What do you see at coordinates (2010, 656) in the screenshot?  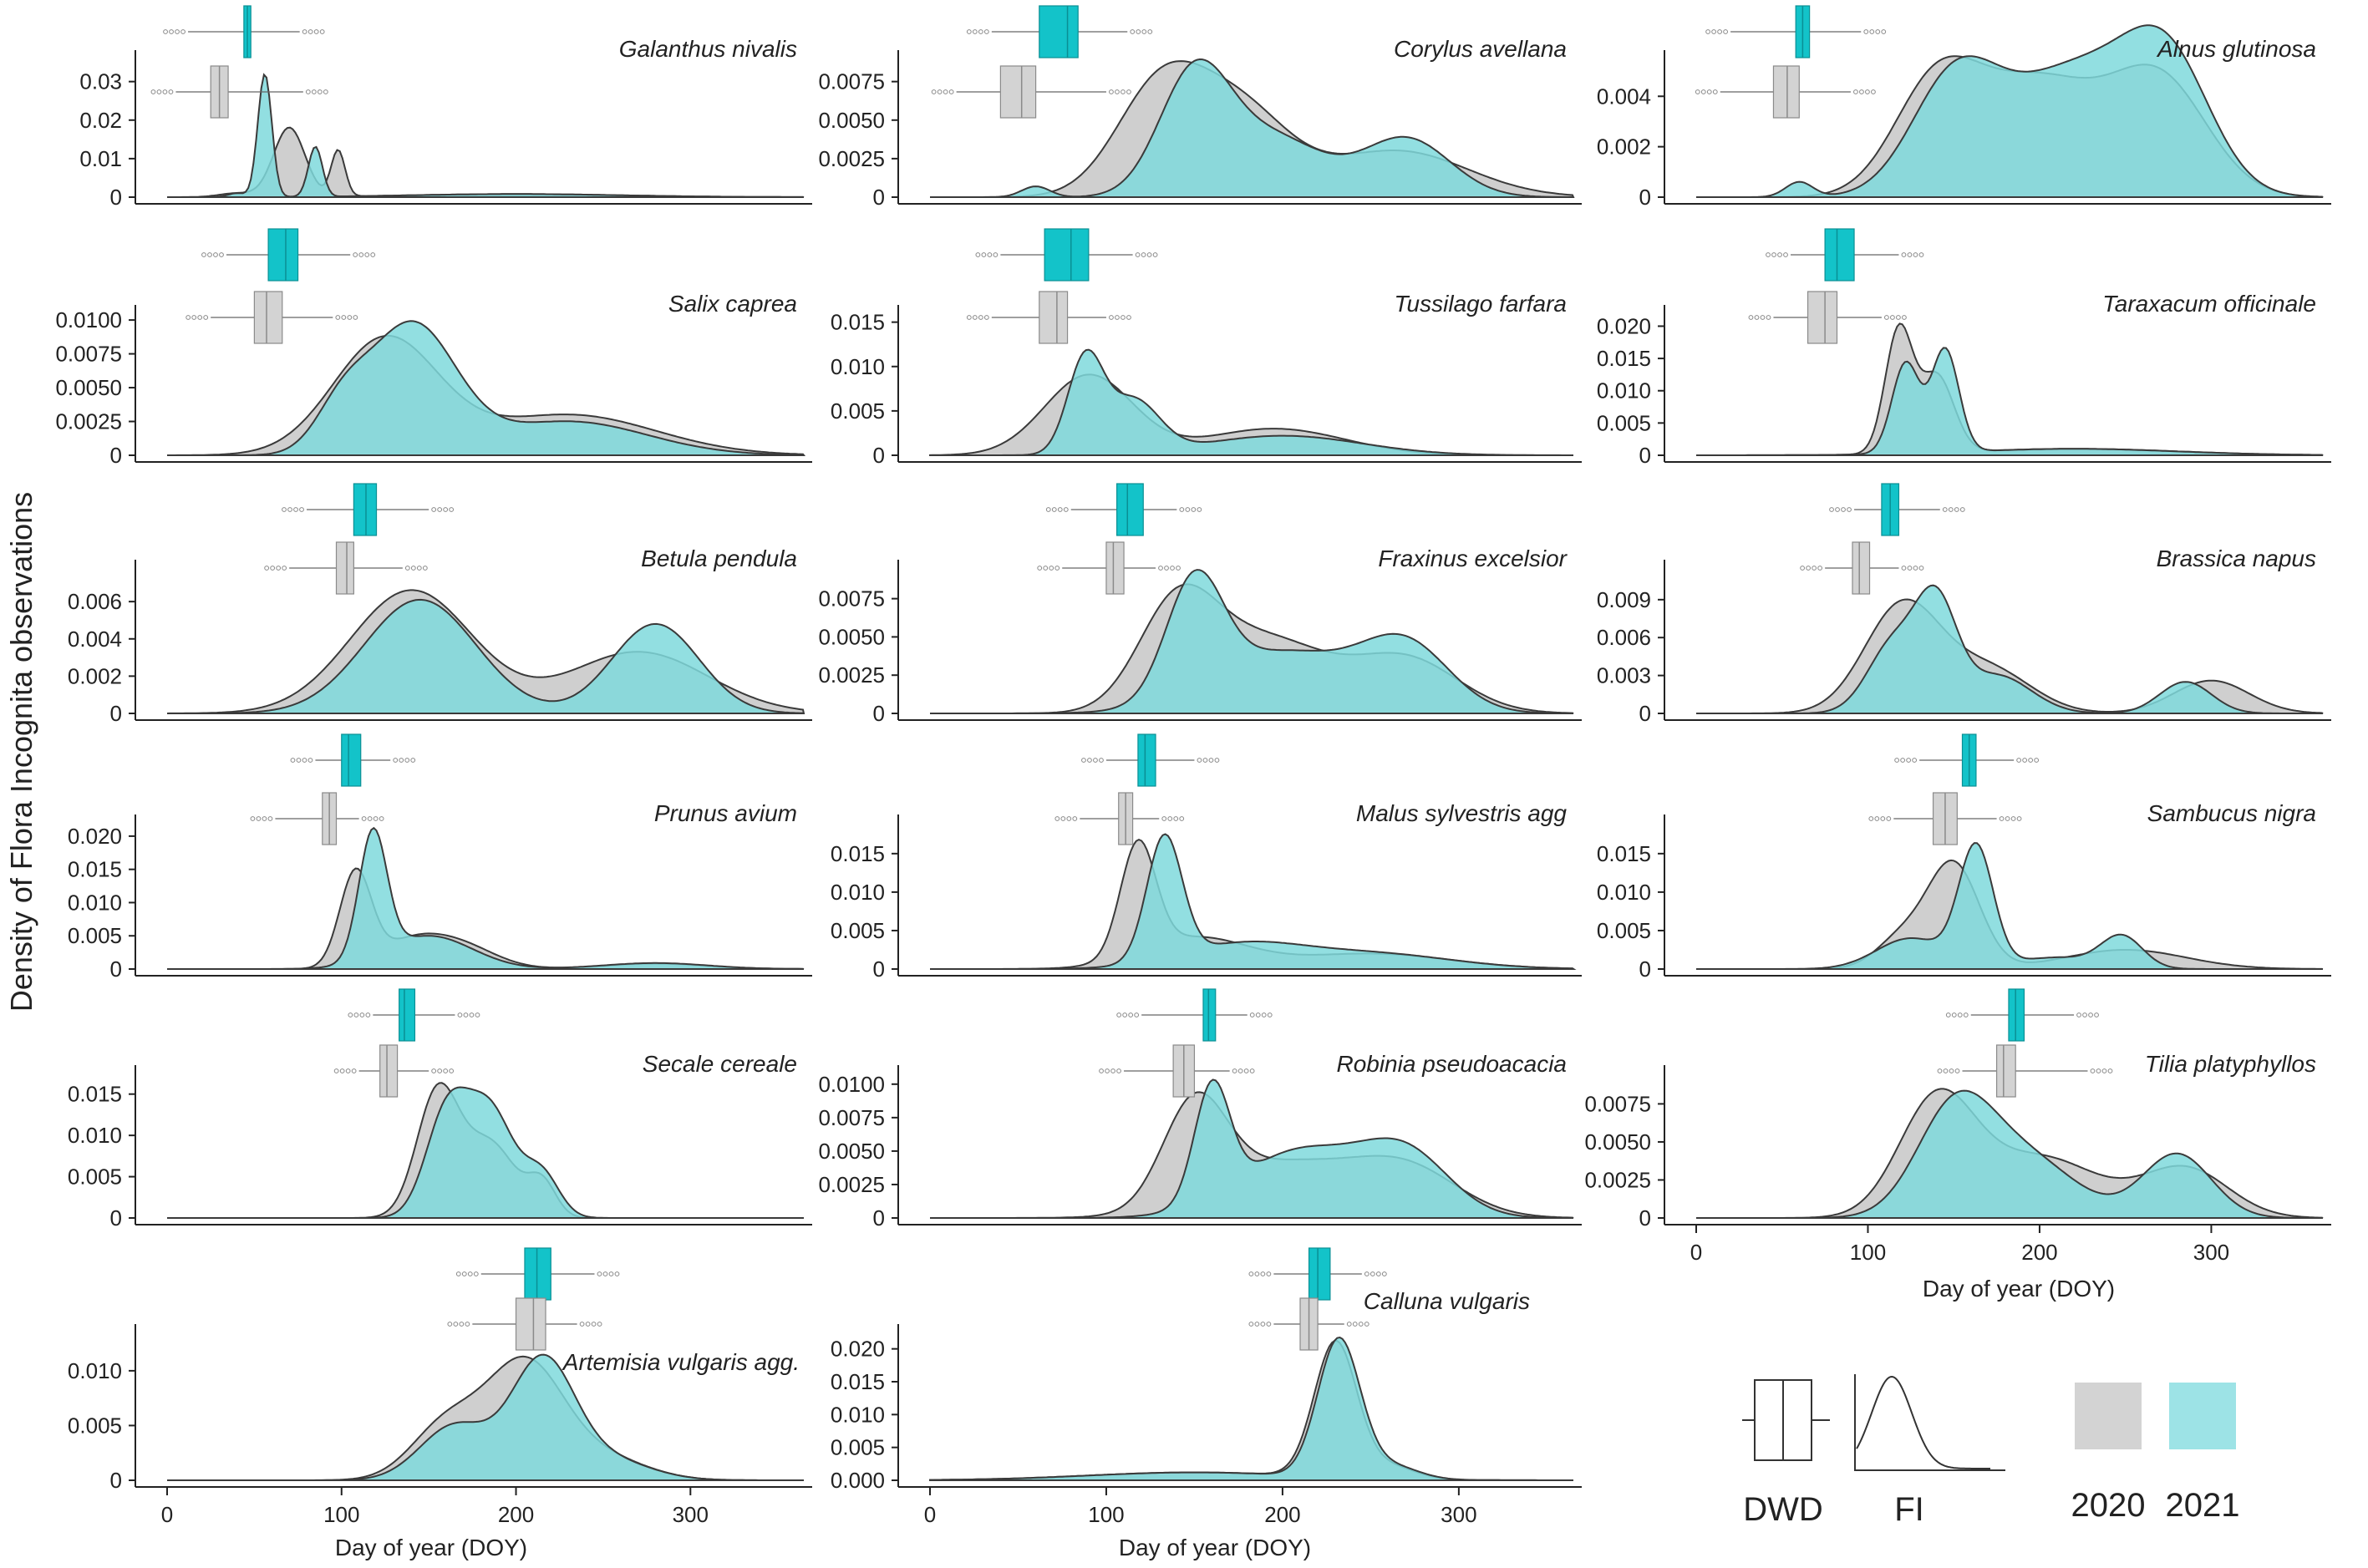 I see `density-2020` at bounding box center [2010, 656].